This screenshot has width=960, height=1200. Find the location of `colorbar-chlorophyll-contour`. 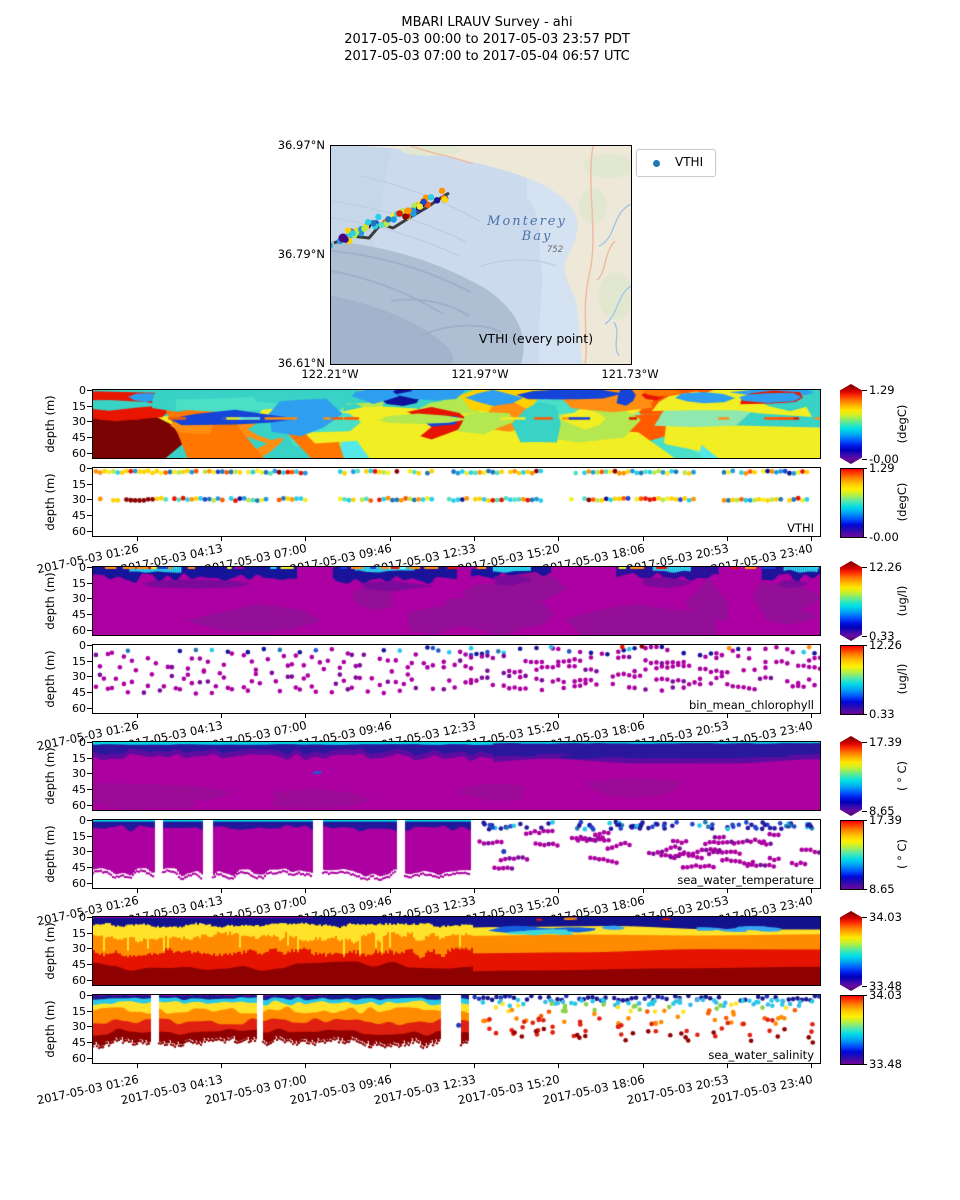

colorbar-chlorophyll-contour is located at coordinates (851, 601).